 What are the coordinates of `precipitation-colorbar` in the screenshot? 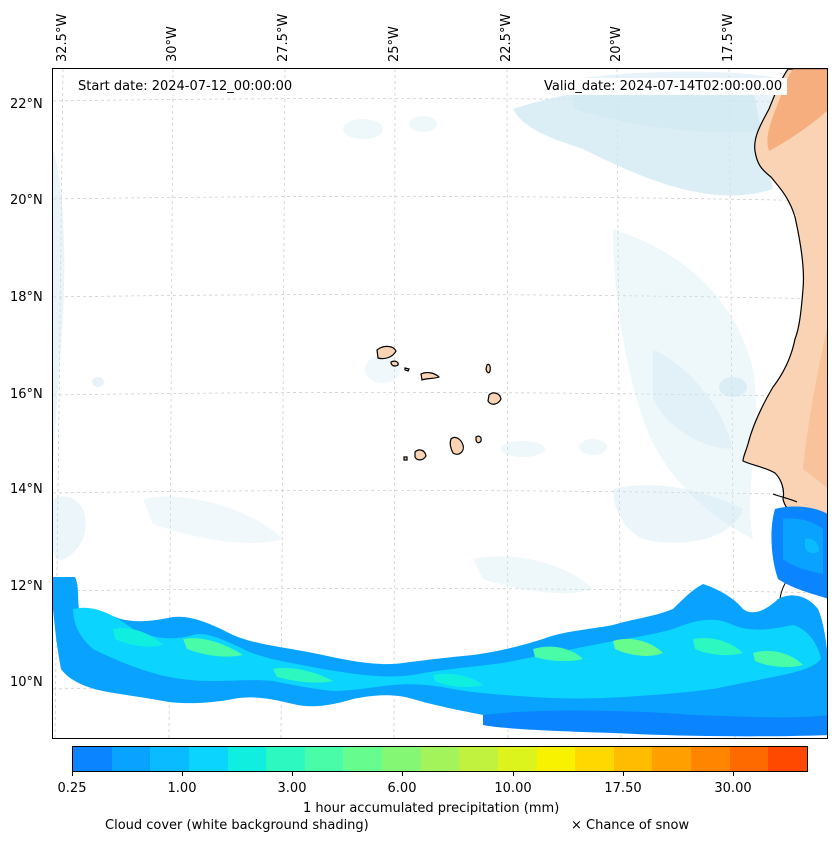 It's located at (440, 759).